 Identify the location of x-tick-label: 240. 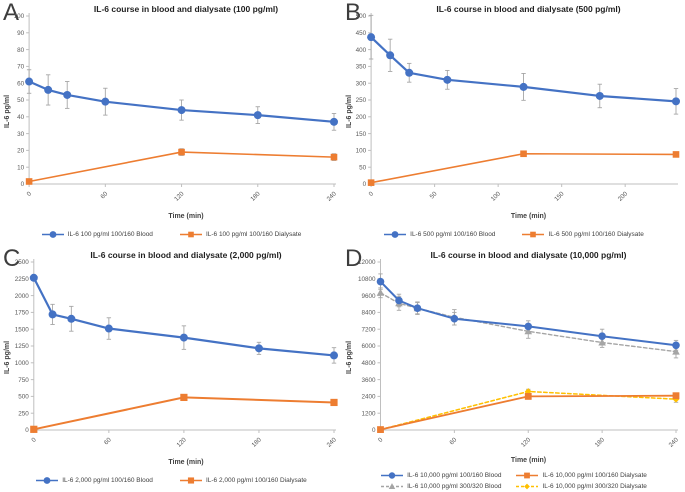
(674, 442).